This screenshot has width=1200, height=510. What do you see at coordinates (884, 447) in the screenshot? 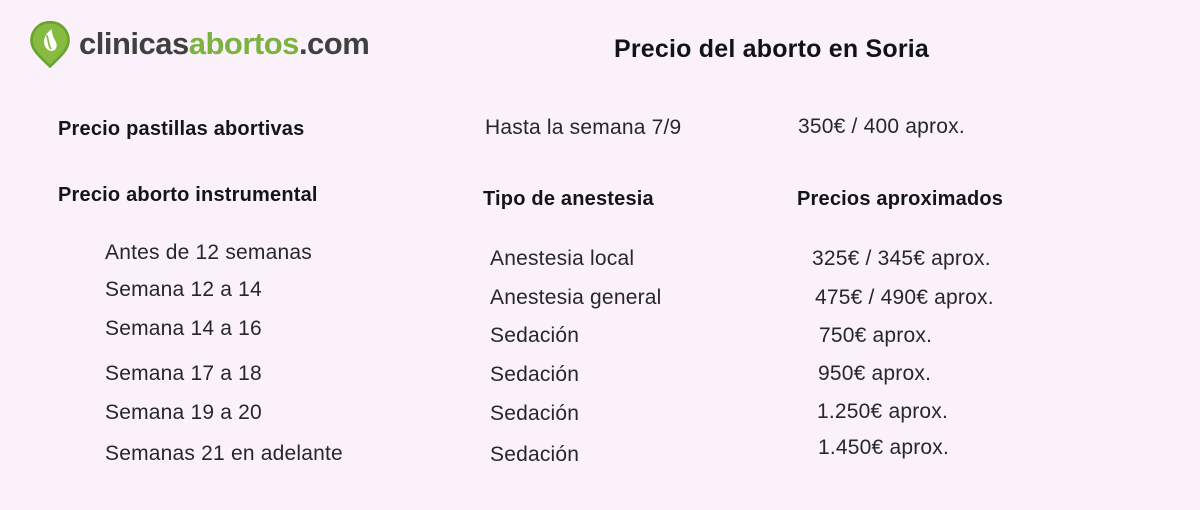
I see `price-value: 1.450€ aprox.` at bounding box center [884, 447].